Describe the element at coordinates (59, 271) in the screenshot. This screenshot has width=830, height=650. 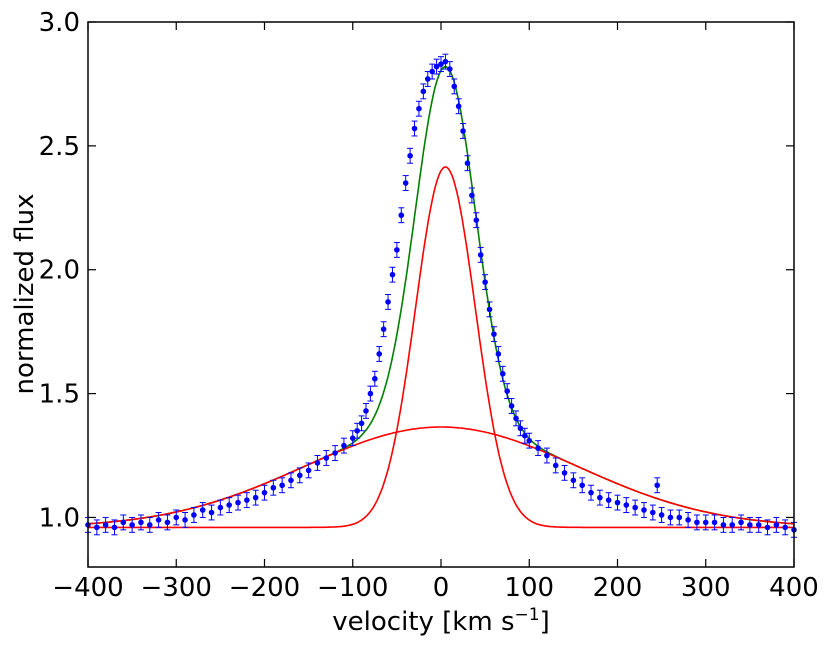
I see `y-tick-label: 2.0` at that location.